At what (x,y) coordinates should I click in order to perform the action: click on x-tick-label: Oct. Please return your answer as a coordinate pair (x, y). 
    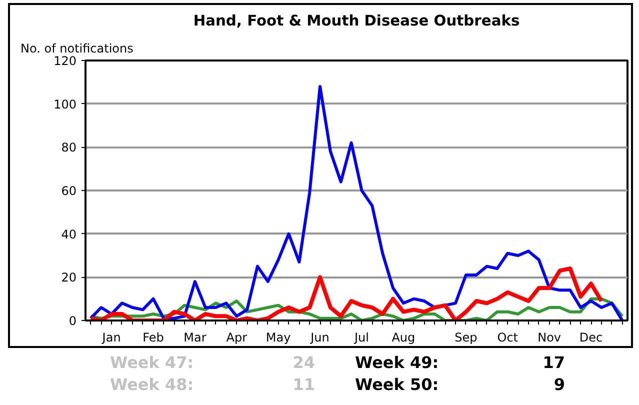
    Looking at the image, I should click on (507, 337).